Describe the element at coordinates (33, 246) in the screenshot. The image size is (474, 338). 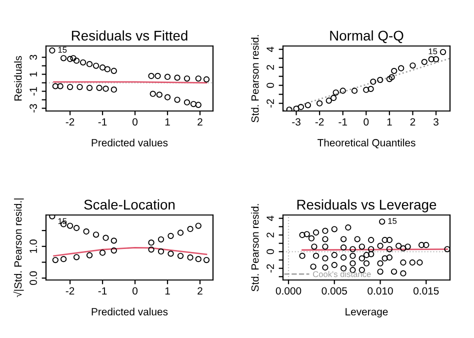
I see `y-tick-label: 1.0` at that location.